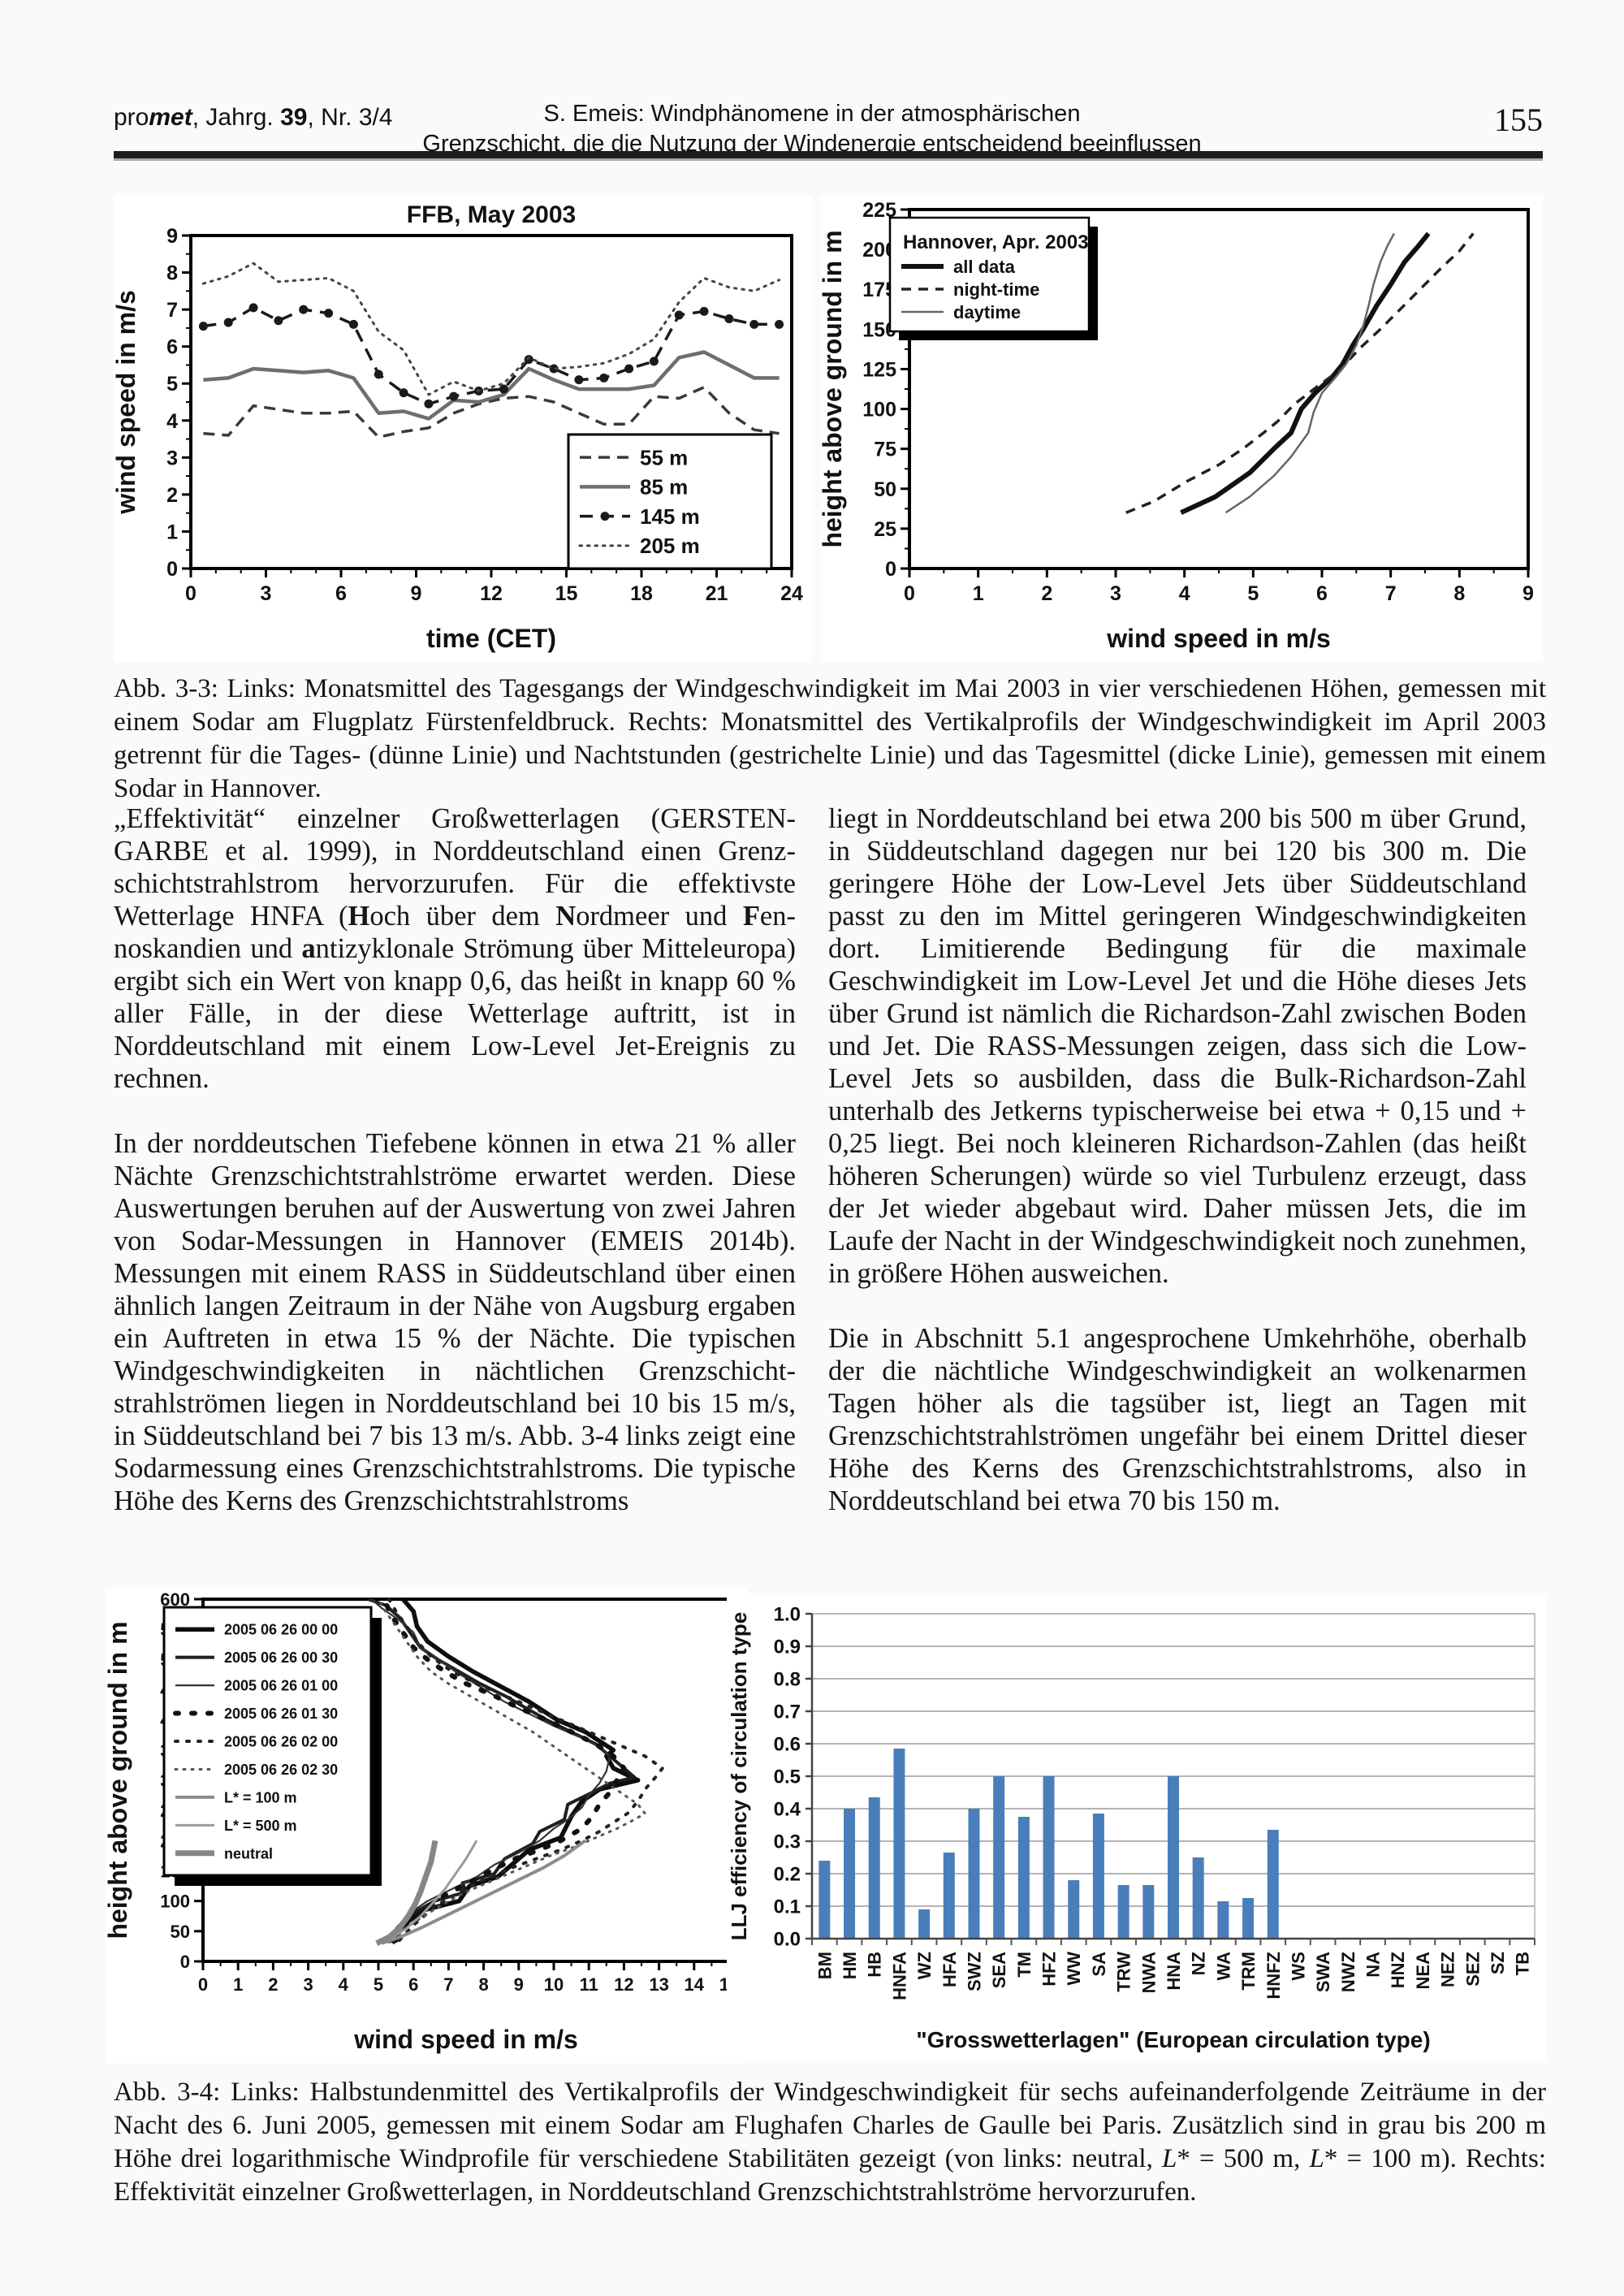 Image resolution: width=1624 pixels, height=2296 pixels. I want to click on svg-text: 75, so click(885, 450).